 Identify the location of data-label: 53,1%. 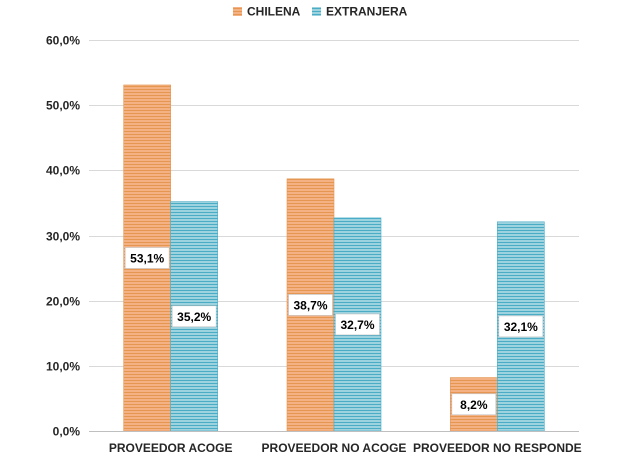
(147, 258).